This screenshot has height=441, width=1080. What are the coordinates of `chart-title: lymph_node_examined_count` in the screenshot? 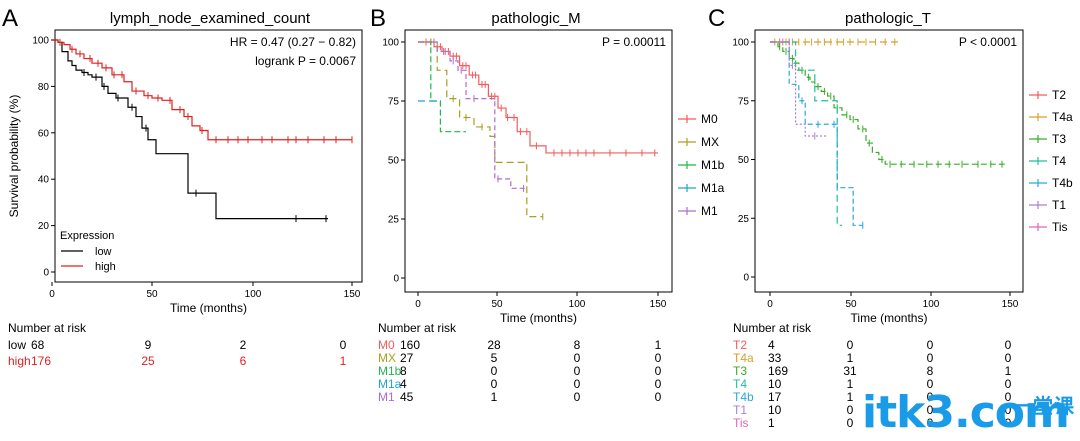 It's located at (210, 18).